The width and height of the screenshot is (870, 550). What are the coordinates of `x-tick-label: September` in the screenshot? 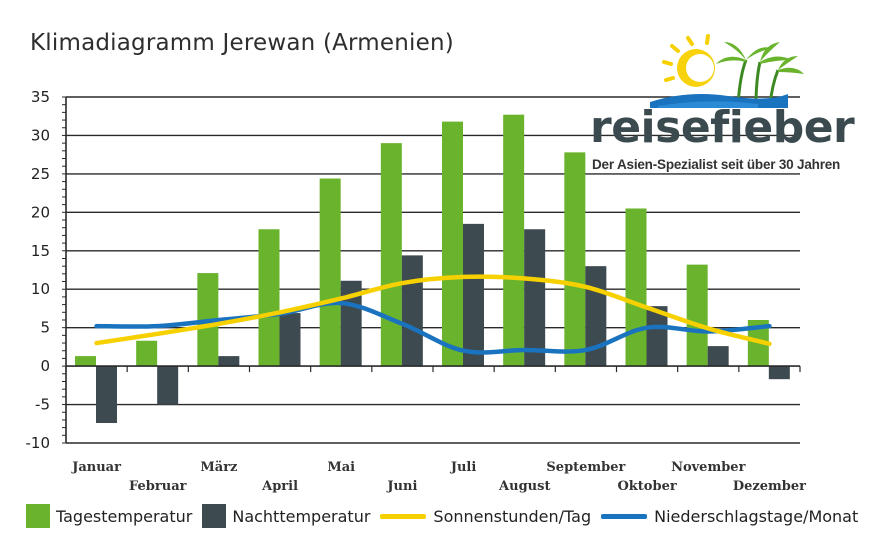 It's located at (585, 467).